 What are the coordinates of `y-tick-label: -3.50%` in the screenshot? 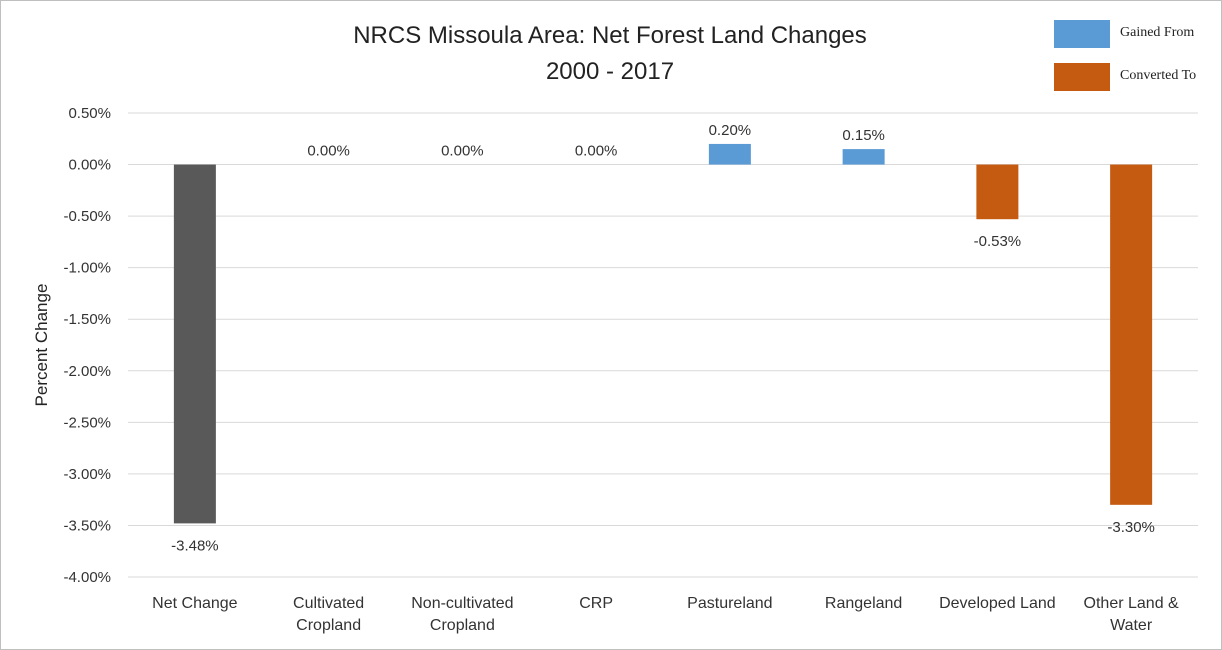 It's located at (87, 525).